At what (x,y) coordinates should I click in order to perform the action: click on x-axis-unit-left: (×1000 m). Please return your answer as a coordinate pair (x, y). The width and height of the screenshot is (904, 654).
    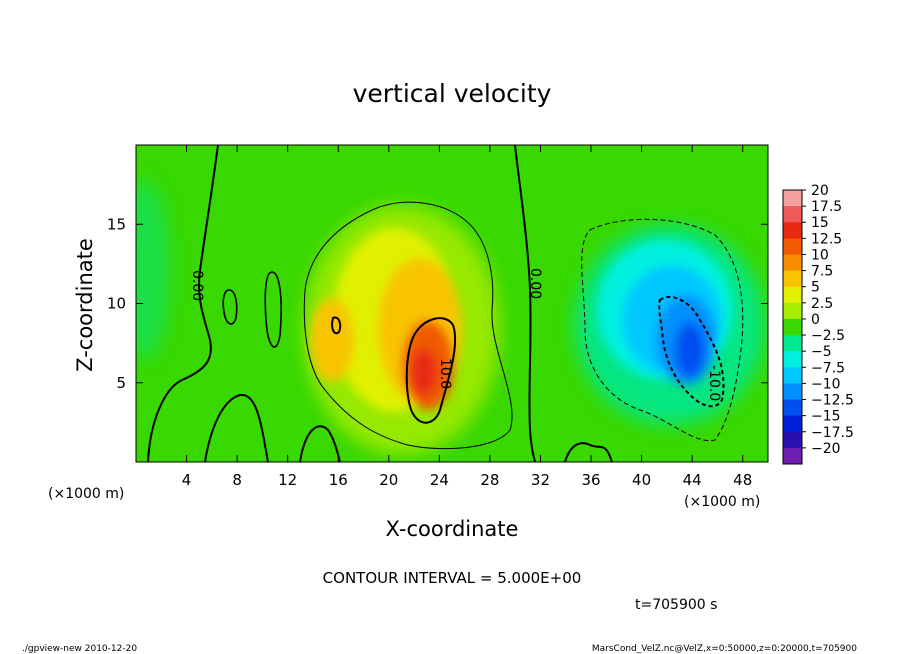
    Looking at the image, I should click on (86, 494).